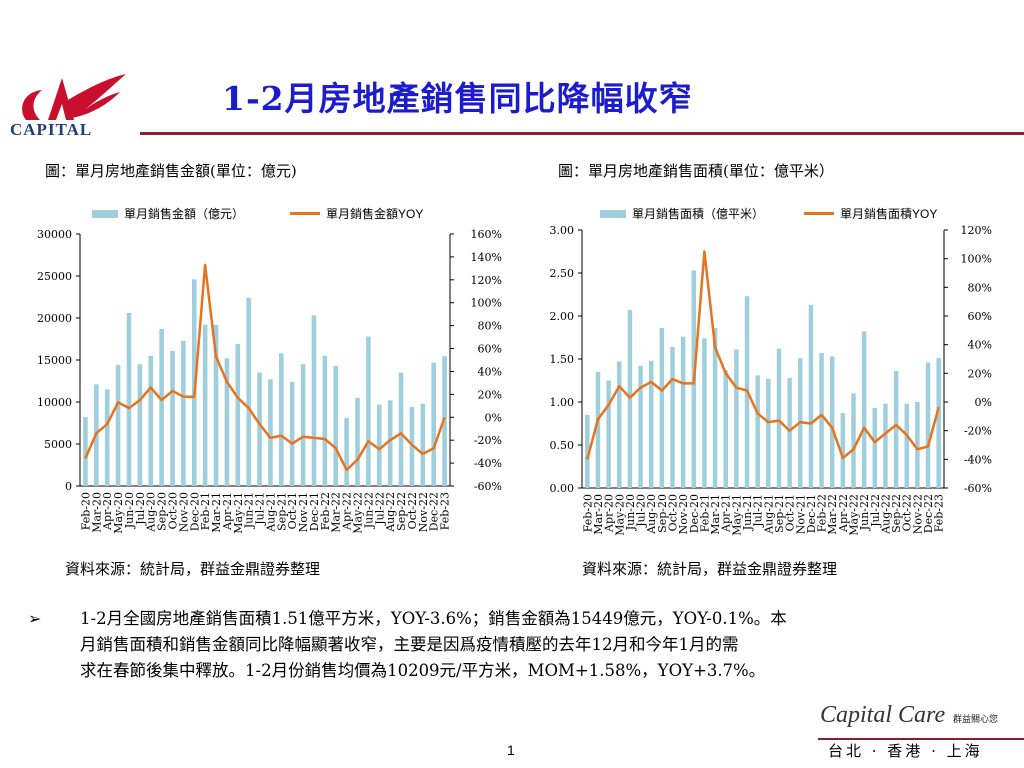  Describe the element at coordinates (562, 488) in the screenshot. I see `y-left-tick-label: 0.00` at that location.